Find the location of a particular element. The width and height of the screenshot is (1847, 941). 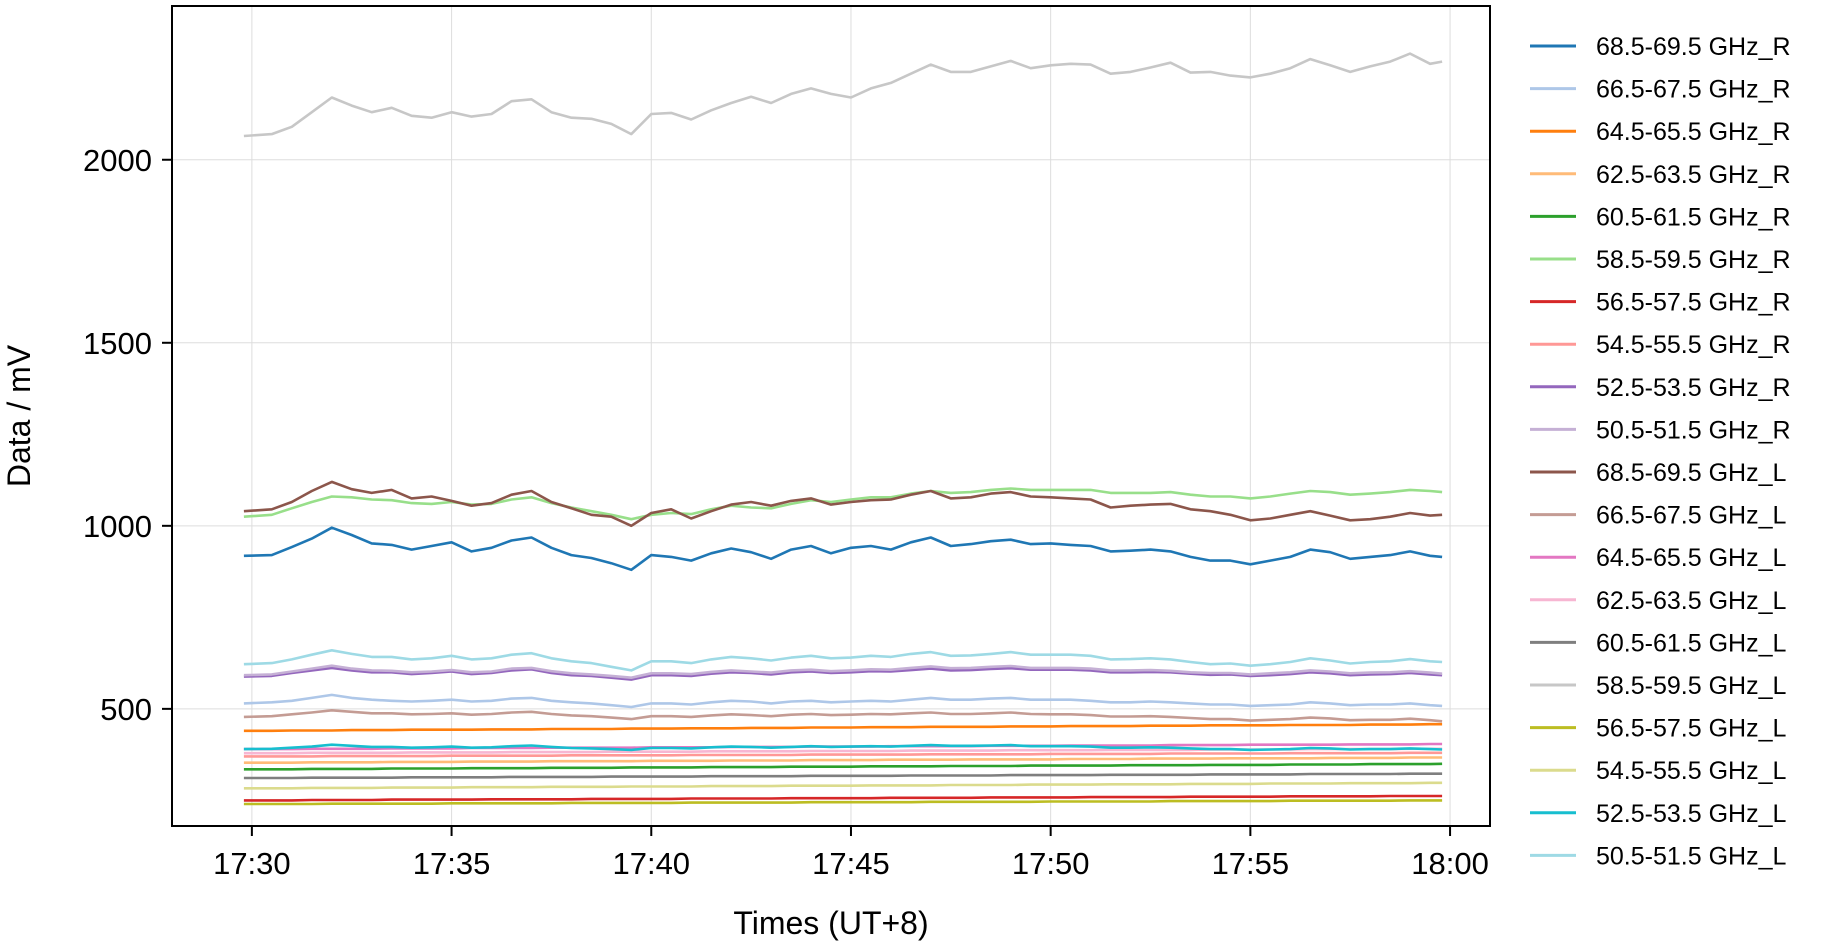

x-tick-label: 18:00 is located at coordinates (1450, 863).